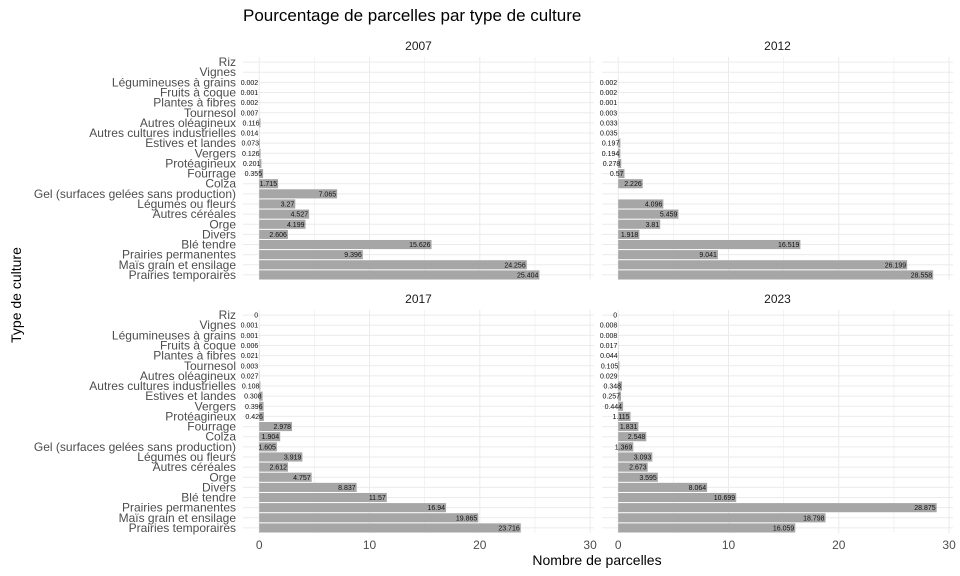 Image resolution: width=960 pixels, height=576 pixels. Describe the element at coordinates (609, 376) in the screenshot. I see `bar-value-label: 0.029` at that location.